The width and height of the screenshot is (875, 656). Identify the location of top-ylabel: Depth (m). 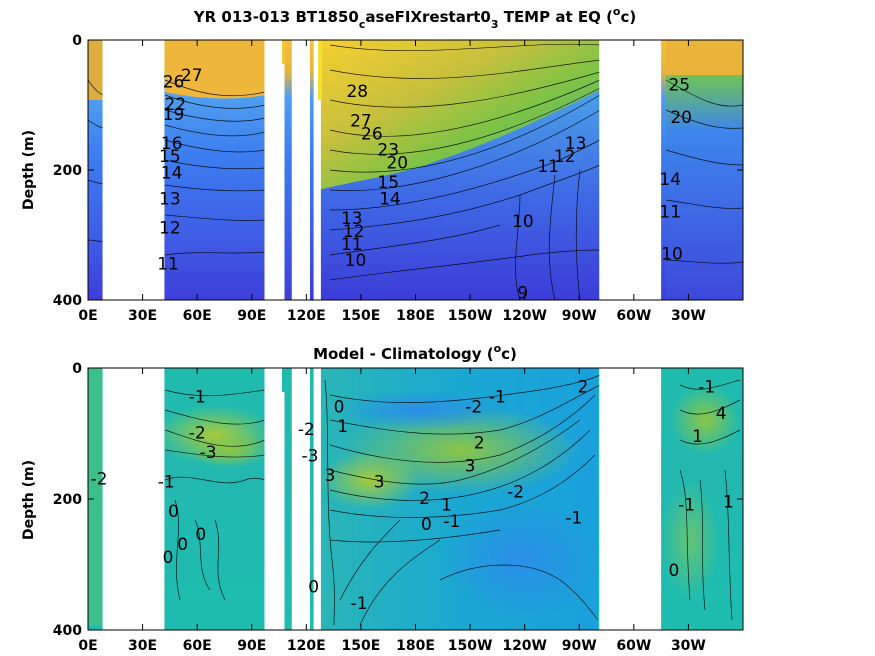
(29, 170).